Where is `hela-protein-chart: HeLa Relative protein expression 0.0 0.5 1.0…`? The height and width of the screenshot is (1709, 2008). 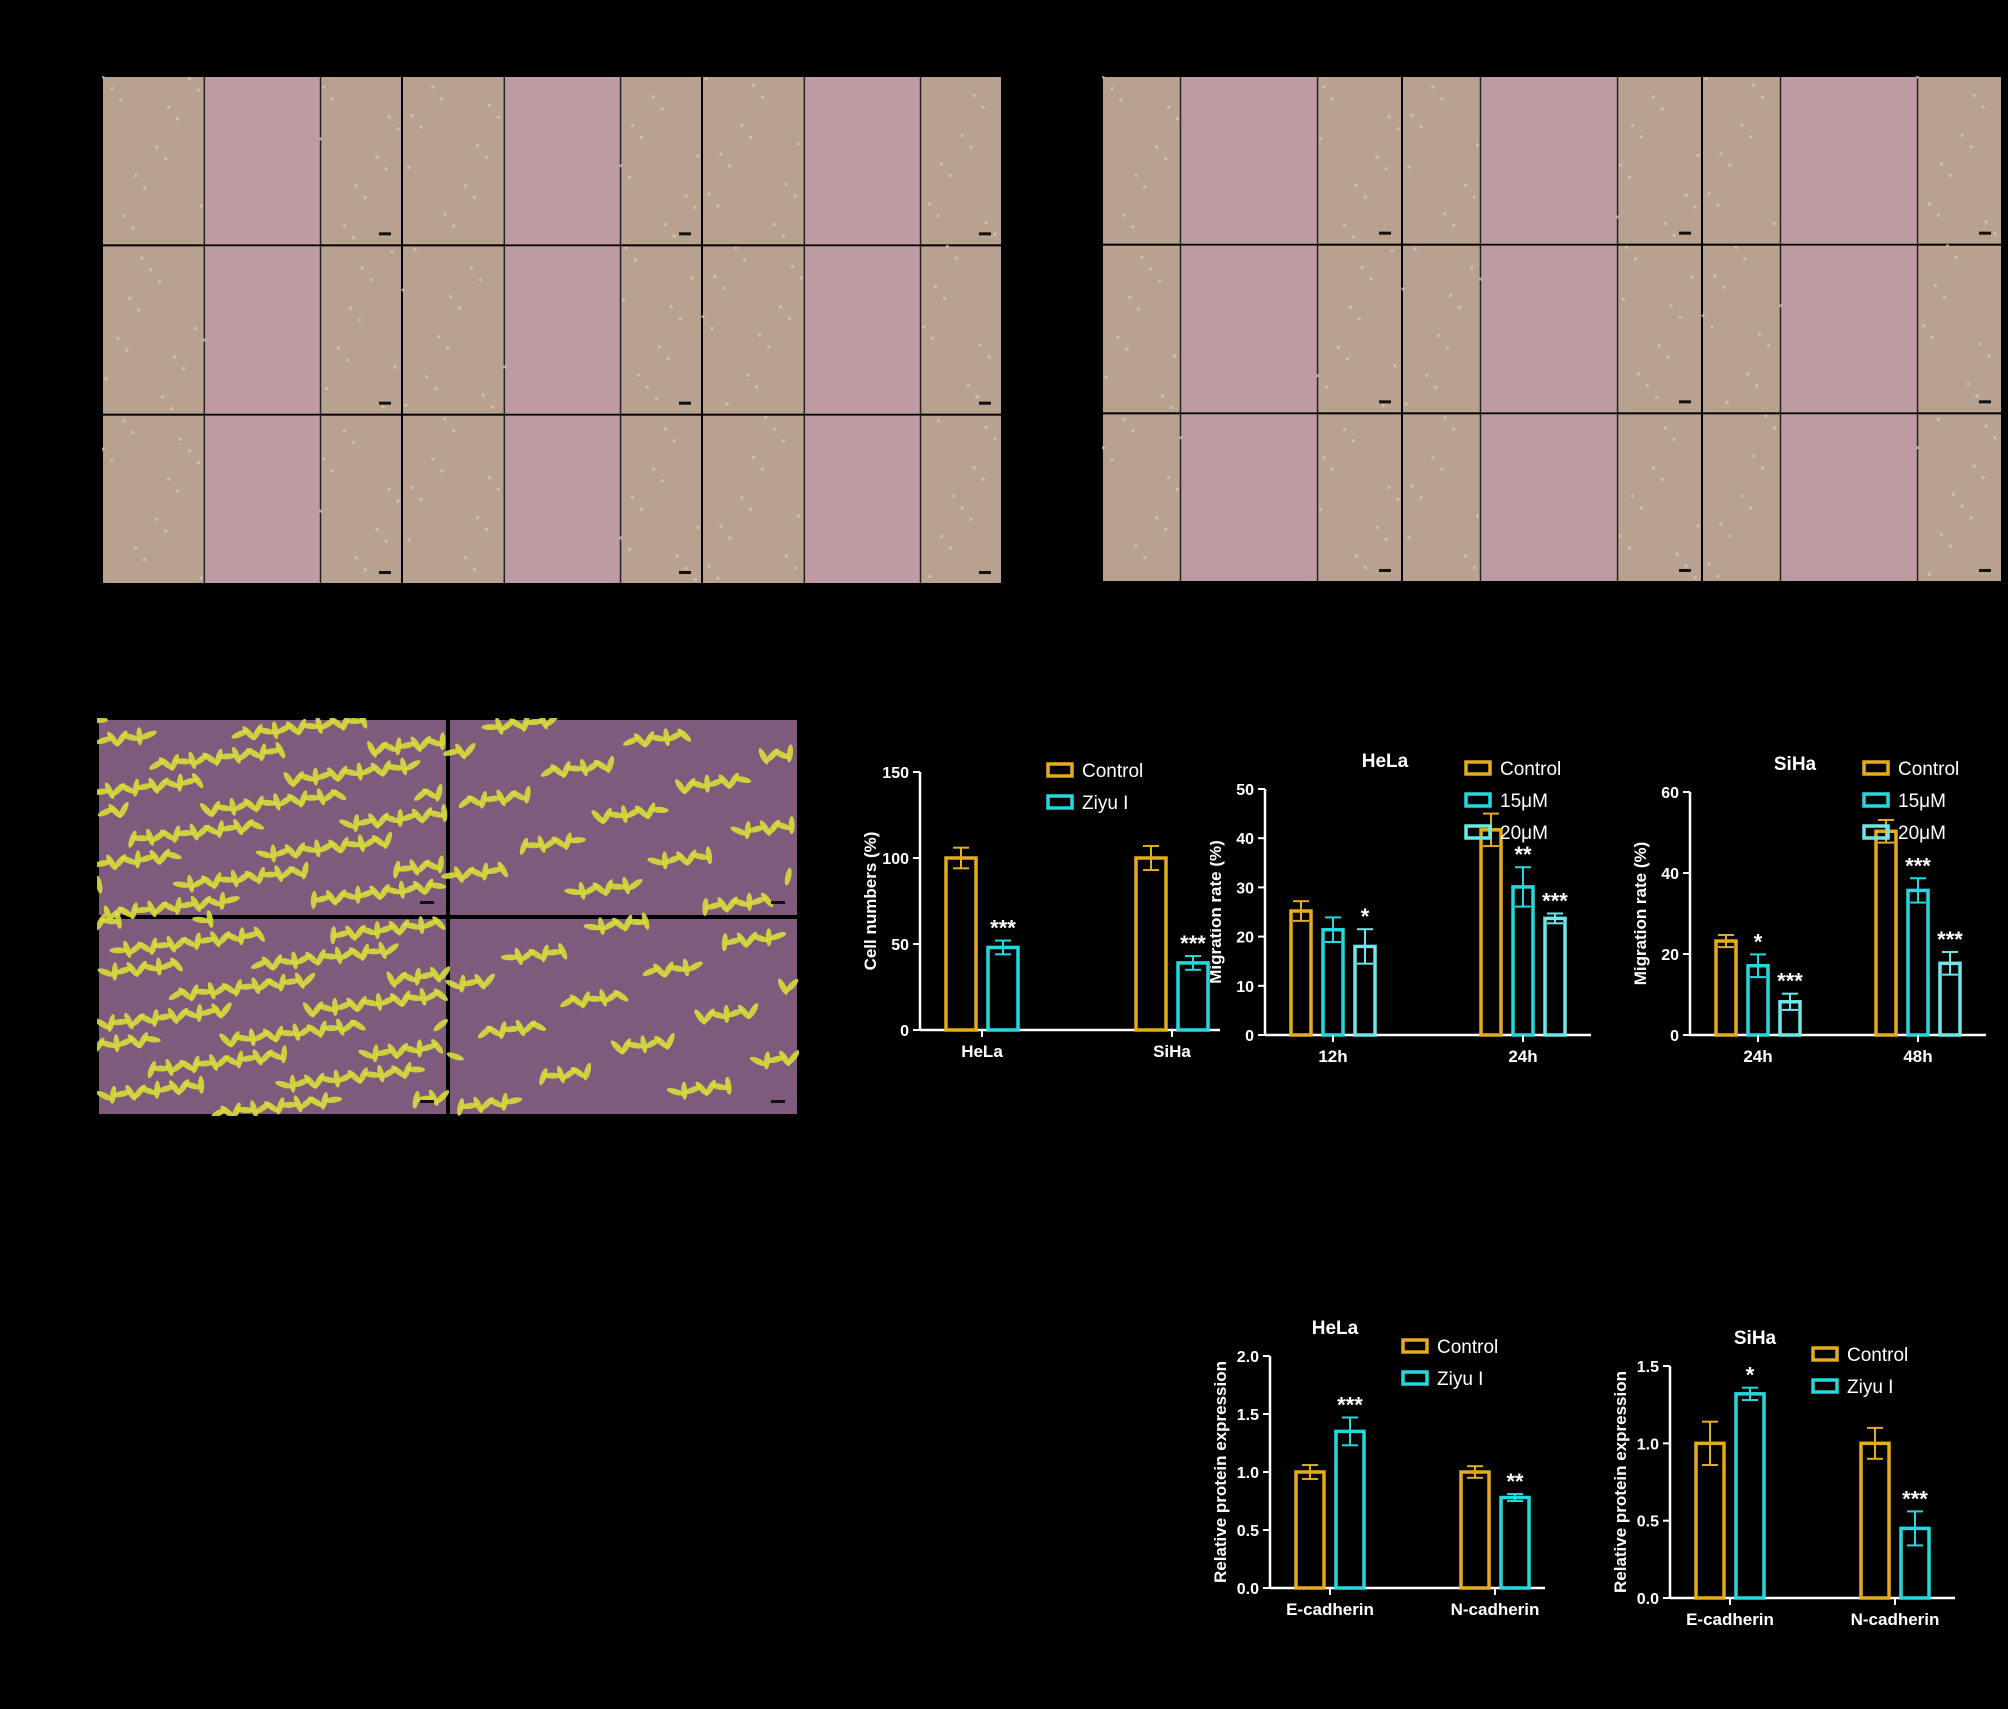
hela-protein-chart: HeLa Relative protein expression 0.0 0.5 1.0… is located at coordinates (1370, 1465).